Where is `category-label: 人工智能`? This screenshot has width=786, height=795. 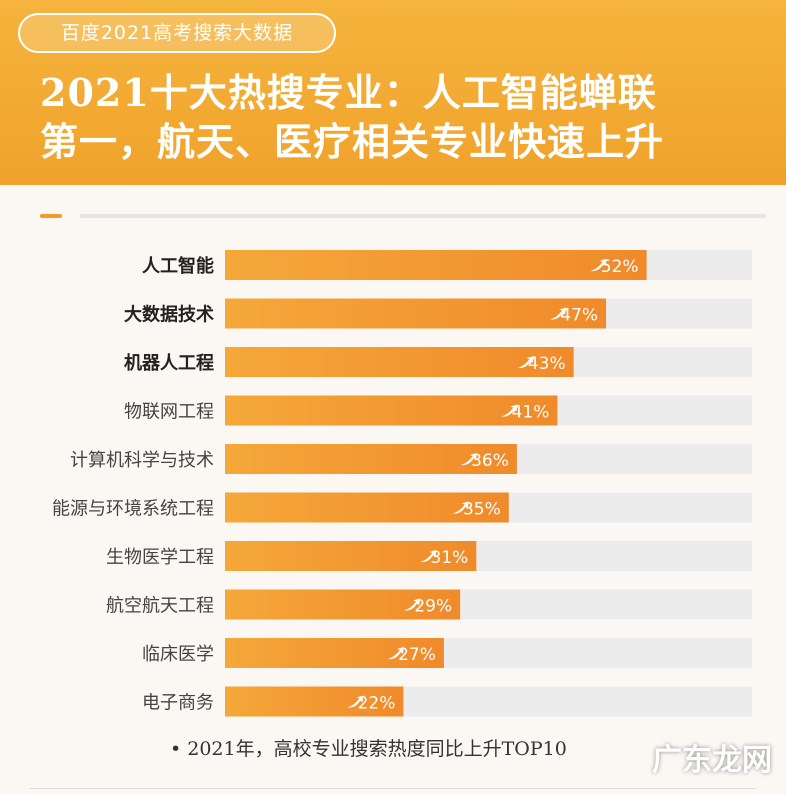
category-label: 人工智能 is located at coordinates (178, 266).